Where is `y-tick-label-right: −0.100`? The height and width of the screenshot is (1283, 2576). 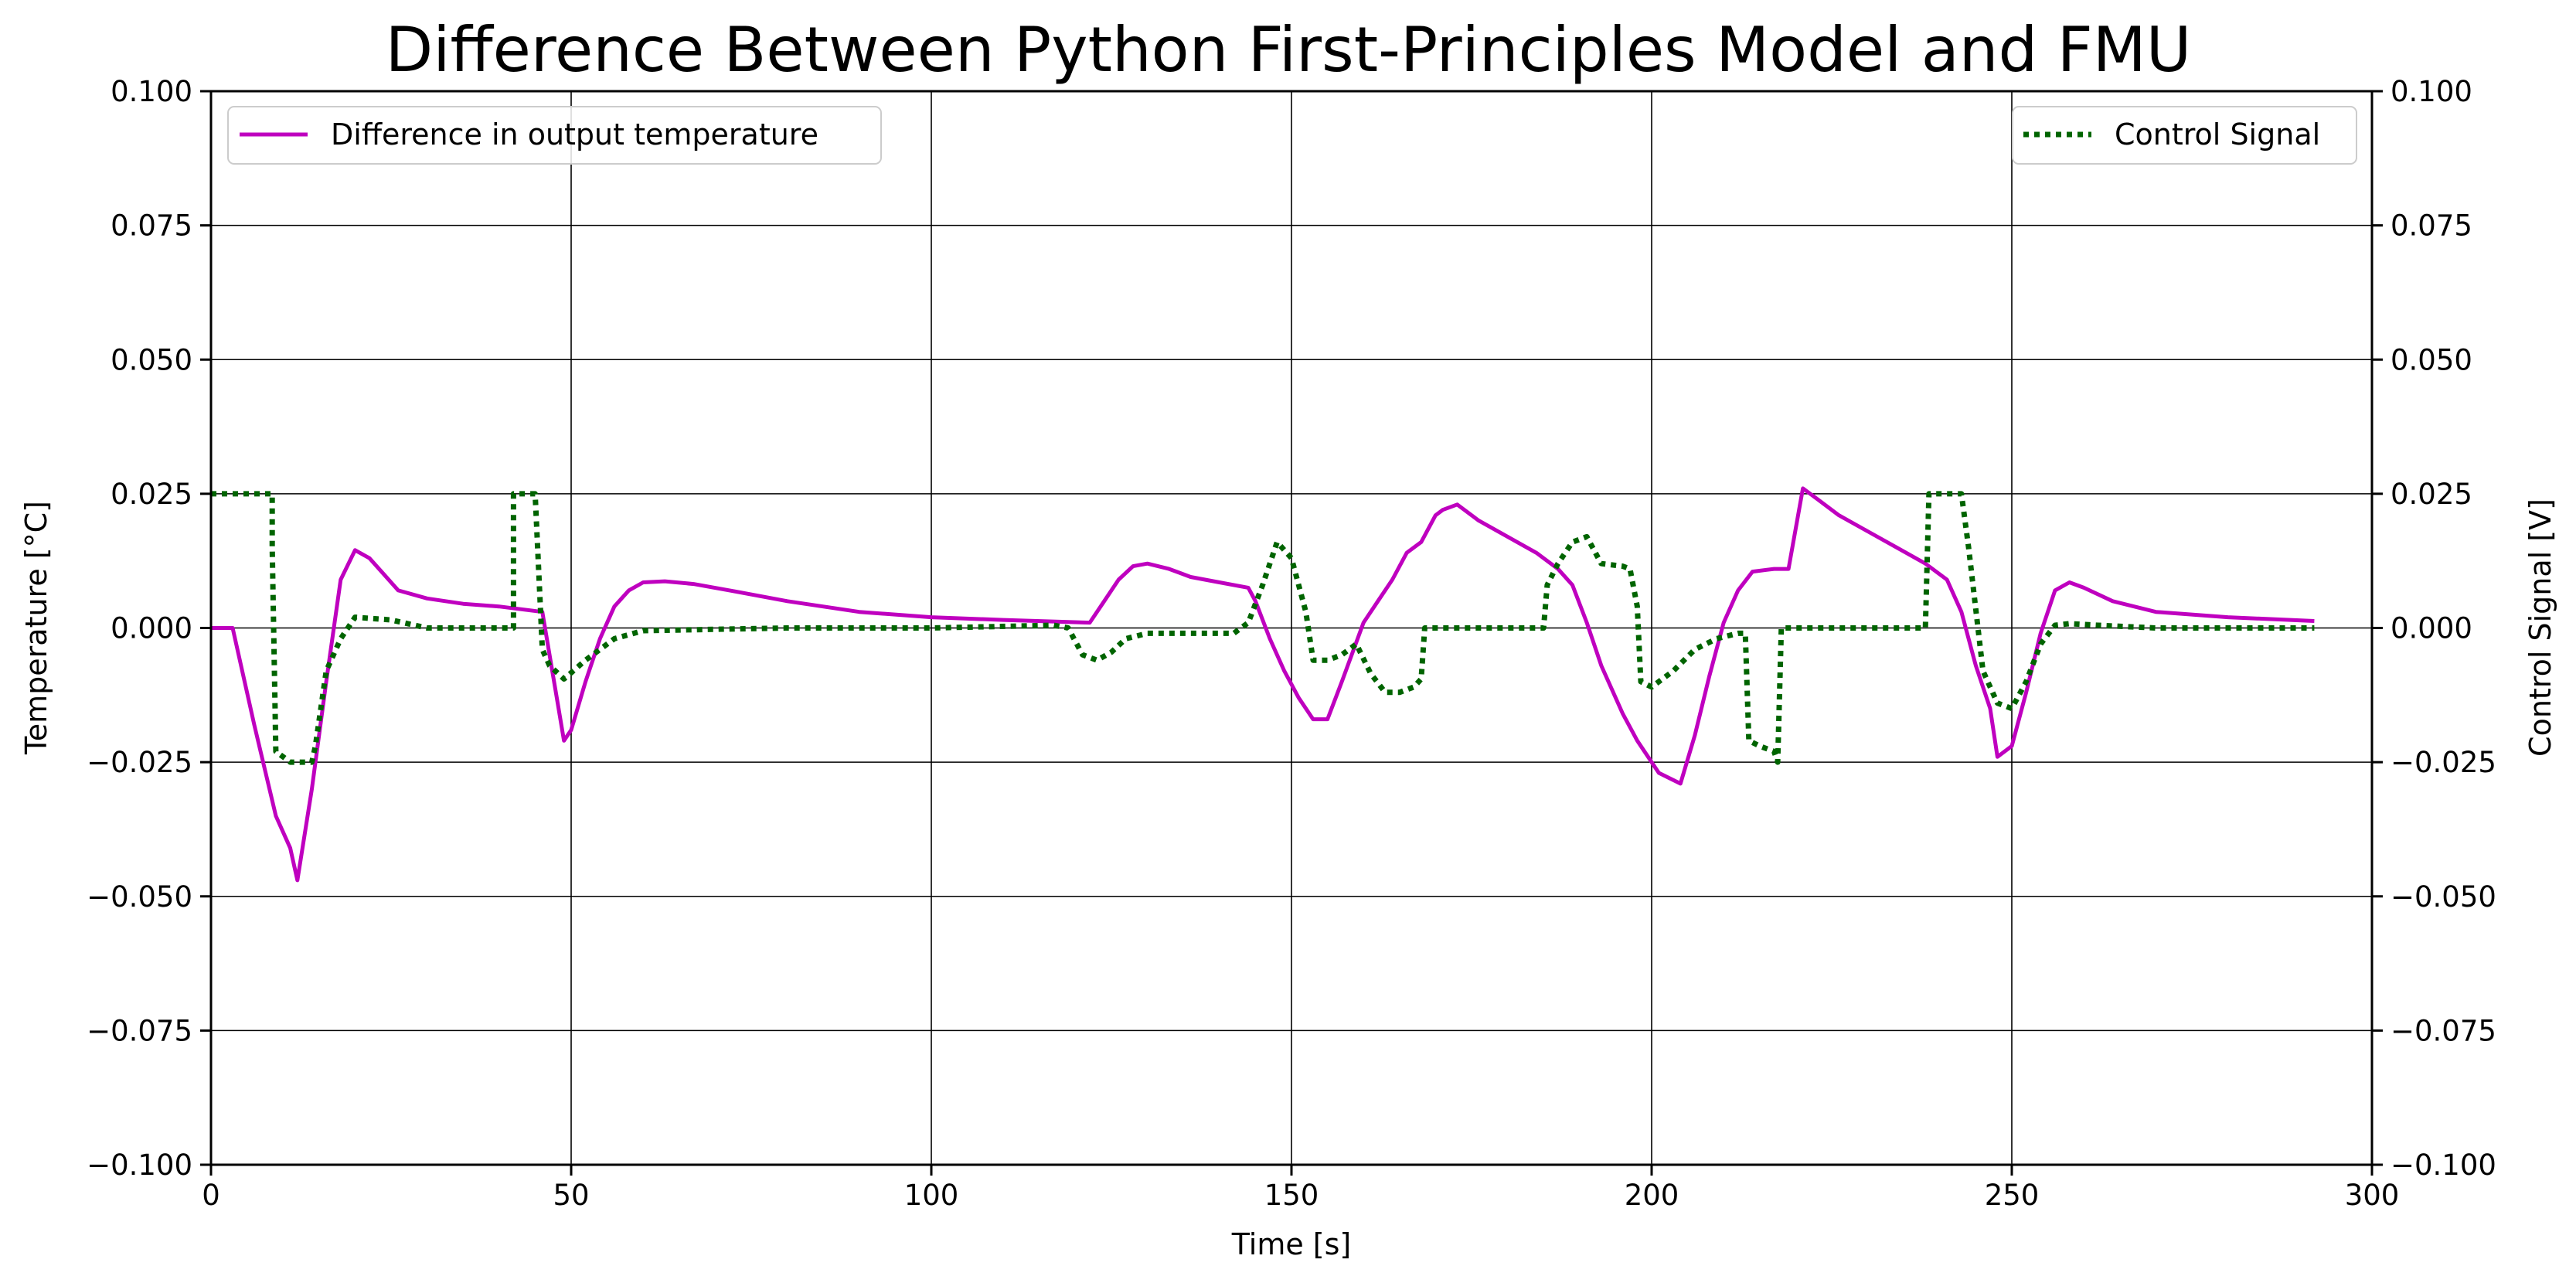 y-tick-label-right: −0.100 is located at coordinates (2443, 1165).